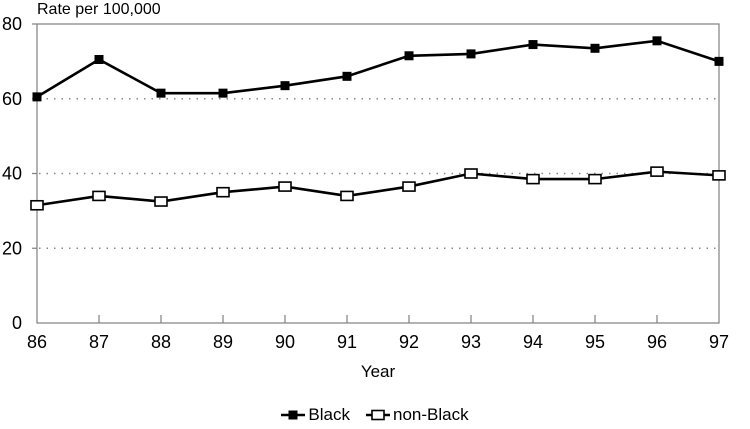 The height and width of the screenshot is (429, 750). I want to click on x-tick-label-92: 92, so click(409, 342).